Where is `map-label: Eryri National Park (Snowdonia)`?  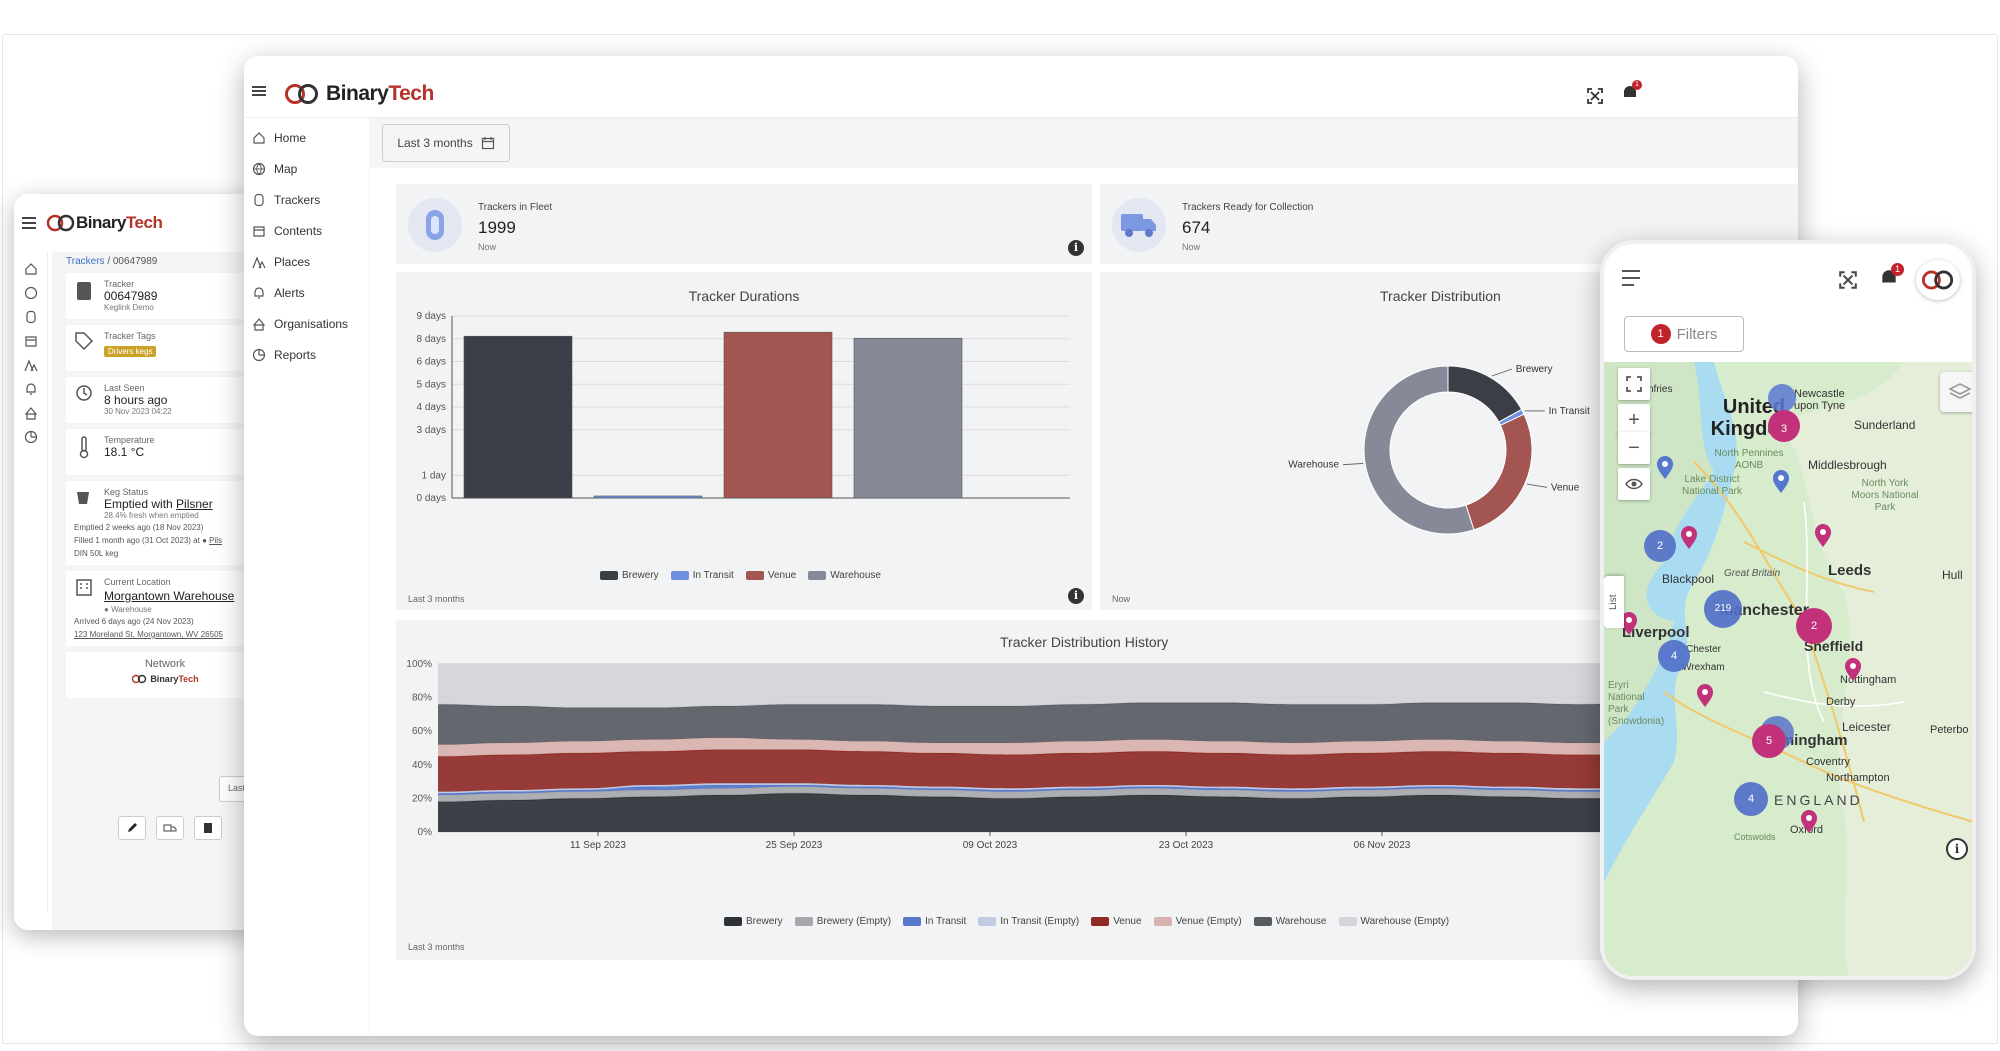
map-label: Eryri National Park (Snowdonia) is located at coordinates (1636, 703).